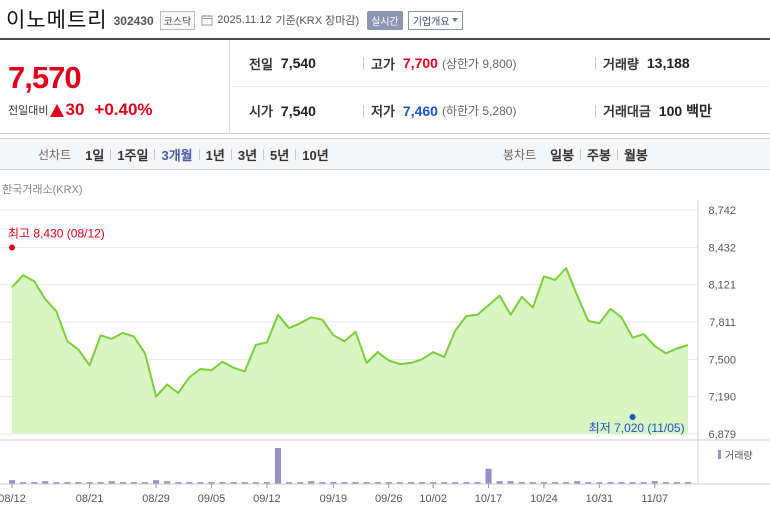 The image size is (770, 508). What do you see at coordinates (57, 110) in the screenshot?
I see `up-arrow-icon` at bounding box center [57, 110].